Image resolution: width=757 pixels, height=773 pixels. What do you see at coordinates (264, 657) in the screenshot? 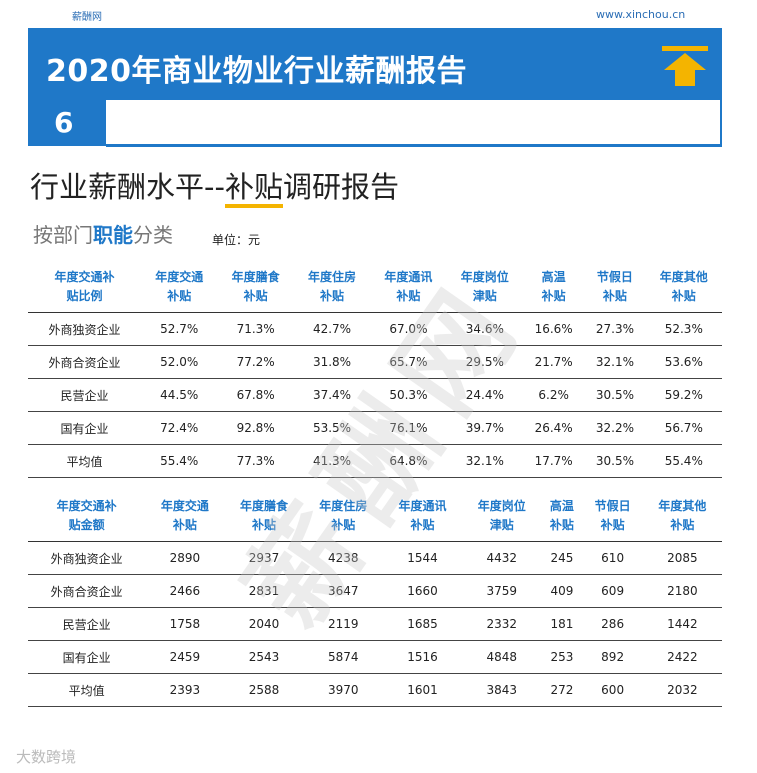
I see `cell: 2543` at bounding box center [264, 657].